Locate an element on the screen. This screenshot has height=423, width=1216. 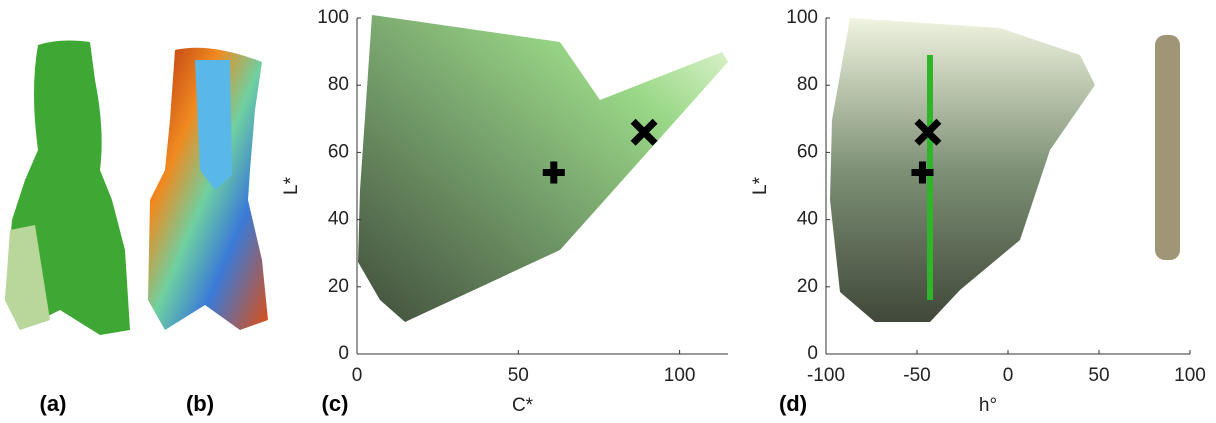
x-axis-label: C* is located at coordinates (523, 405).